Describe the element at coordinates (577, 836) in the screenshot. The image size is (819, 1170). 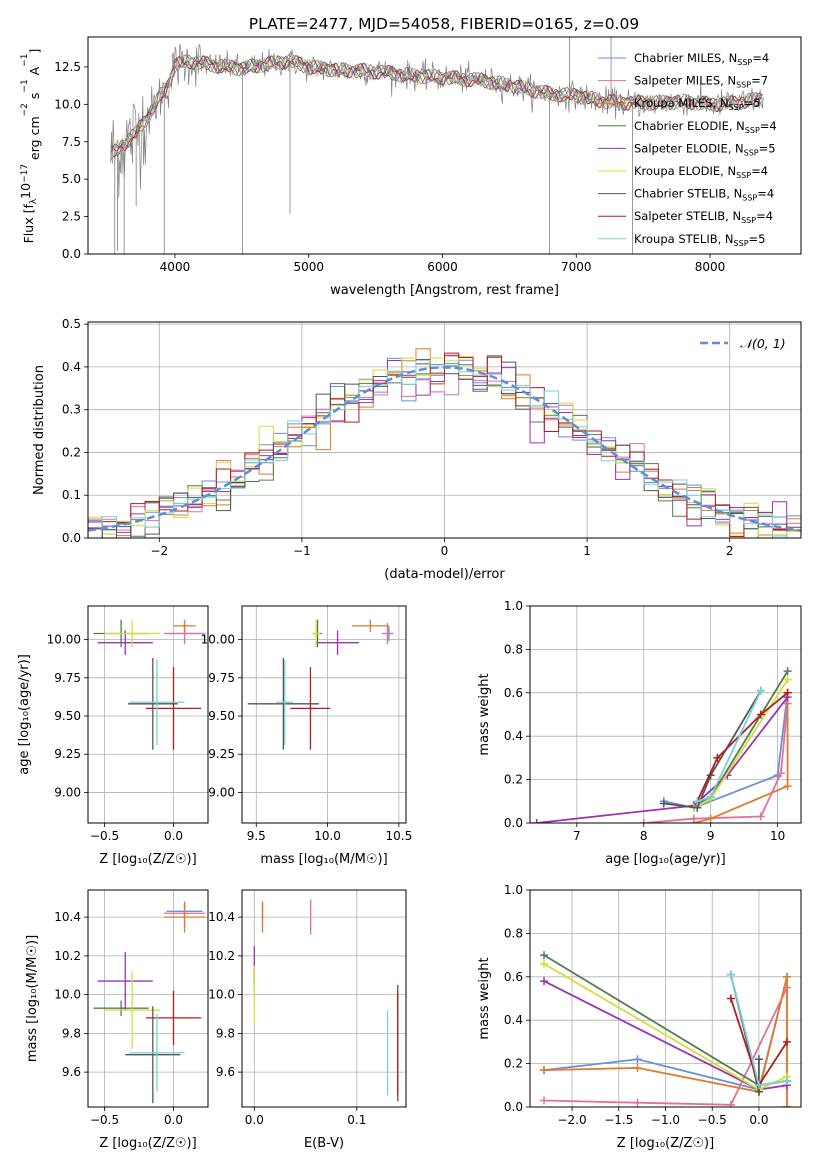
I see `x-tick-label: 7` at that location.